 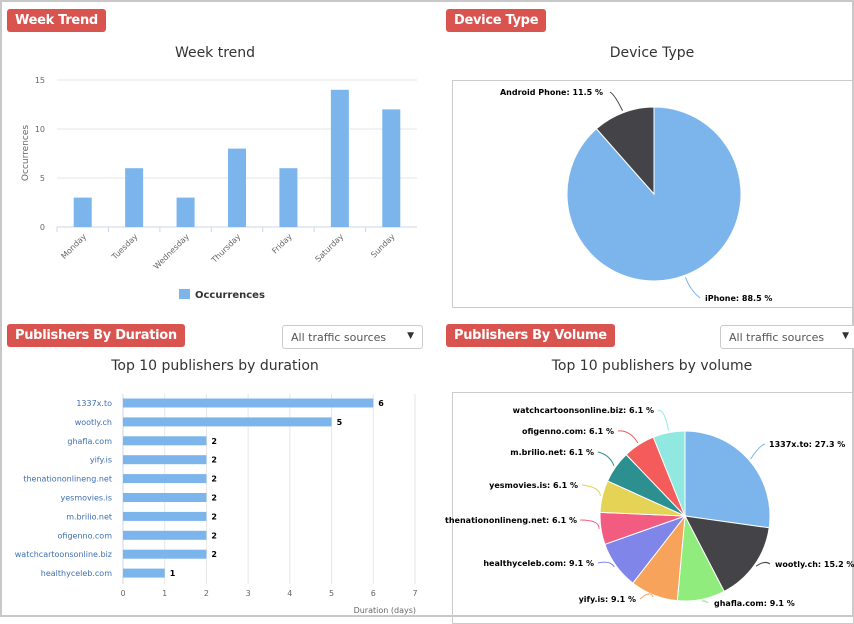 What do you see at coordinates (583, 410) in the screenshot?
I see `pie-data-label: watchcartoonsonline.biz: 6.1 %` at bounding box center [583, 410].